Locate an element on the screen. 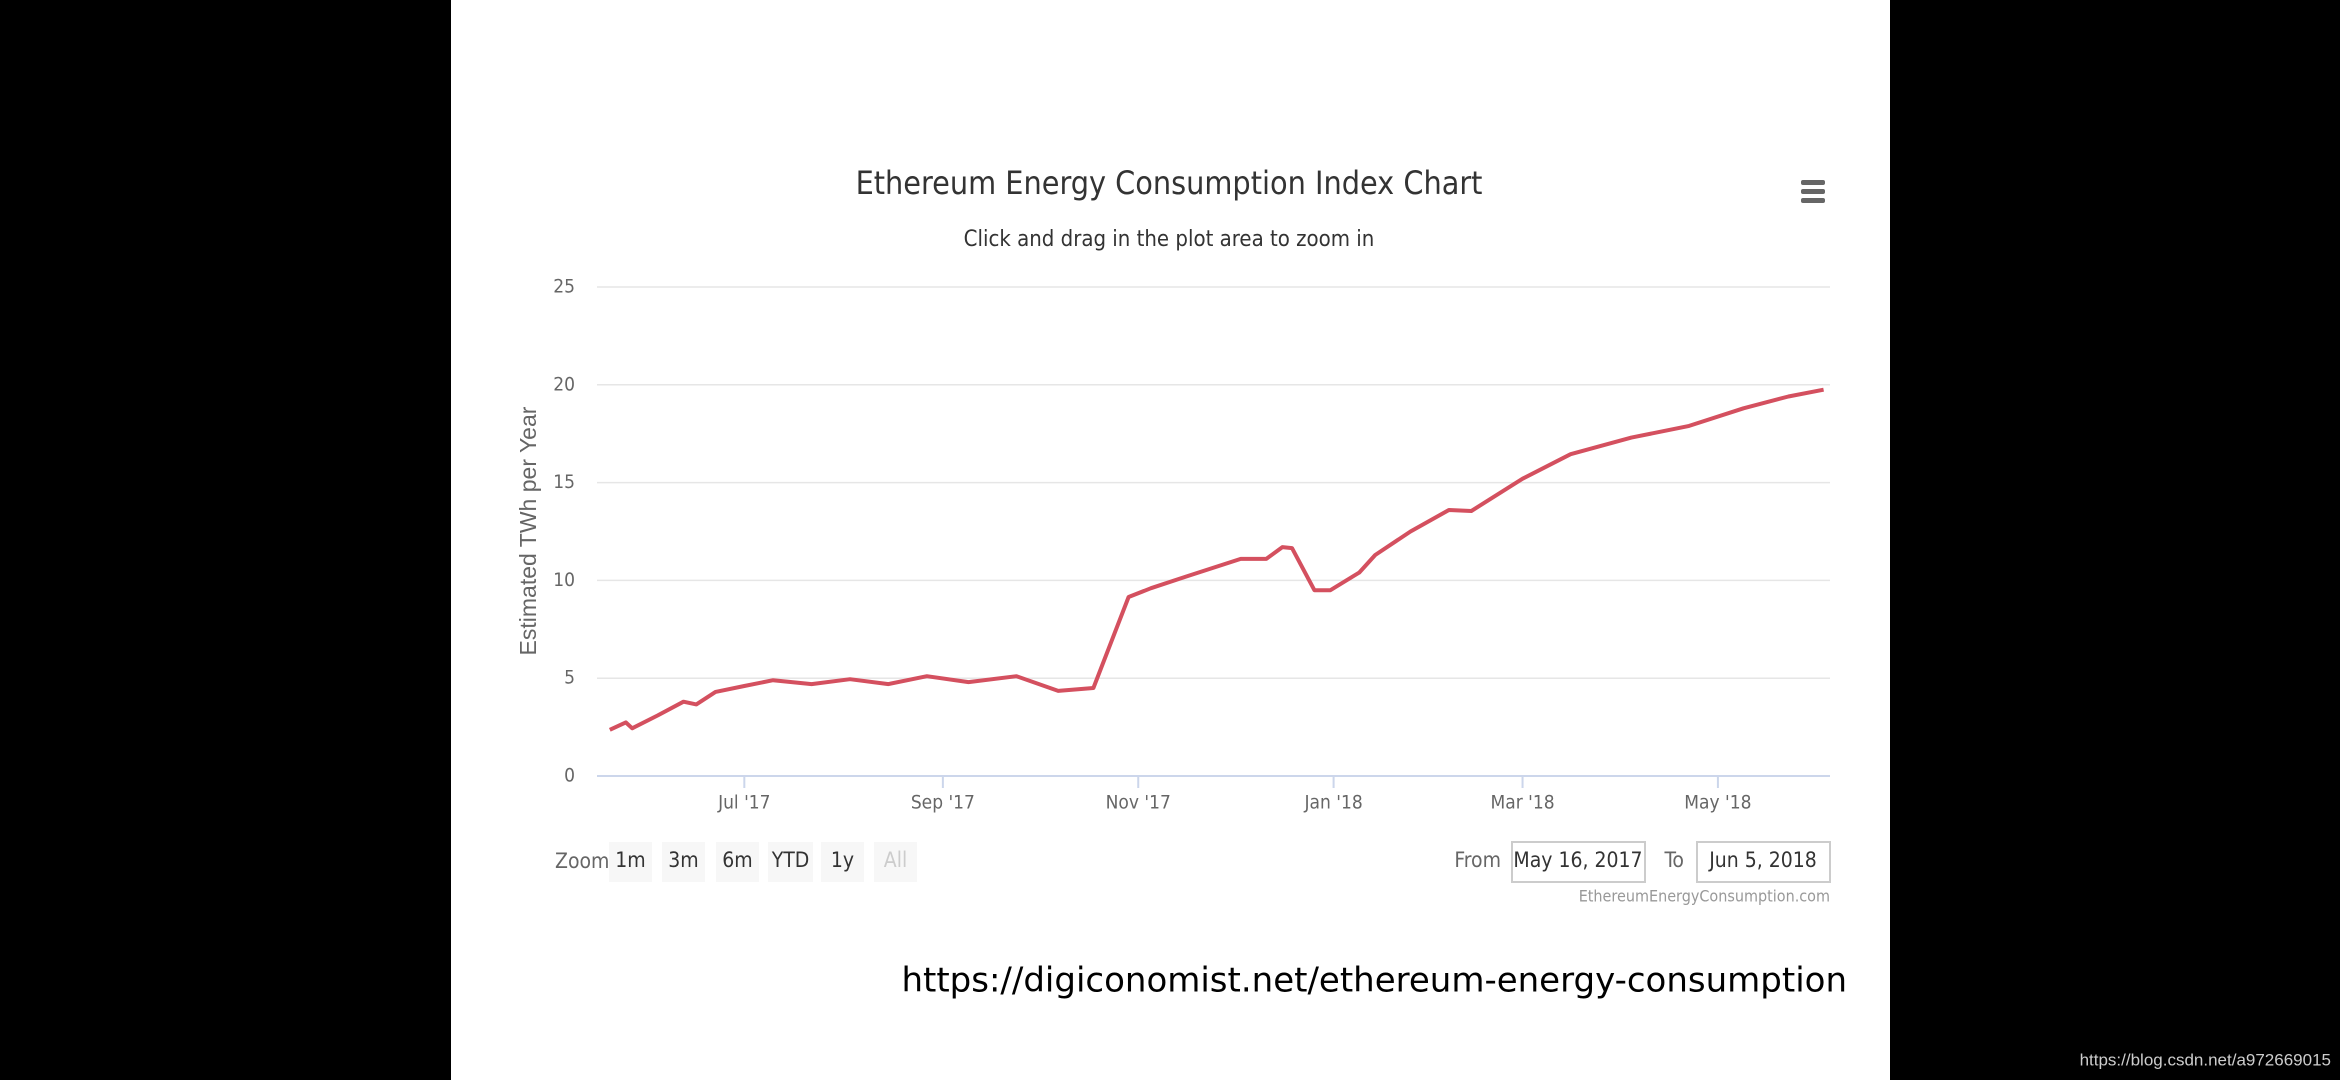 The image size is (2340, 1080). x-tick-label: Mar '18 is located at coordinates (1522, 803).